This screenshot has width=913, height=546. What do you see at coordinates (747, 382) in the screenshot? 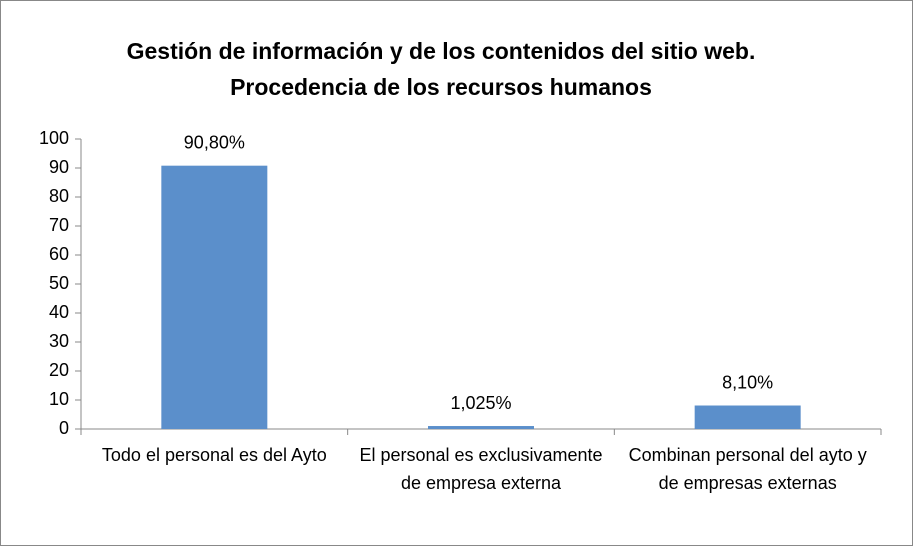
I see `data-label: 8,10%` at bounding box center [747, 382].